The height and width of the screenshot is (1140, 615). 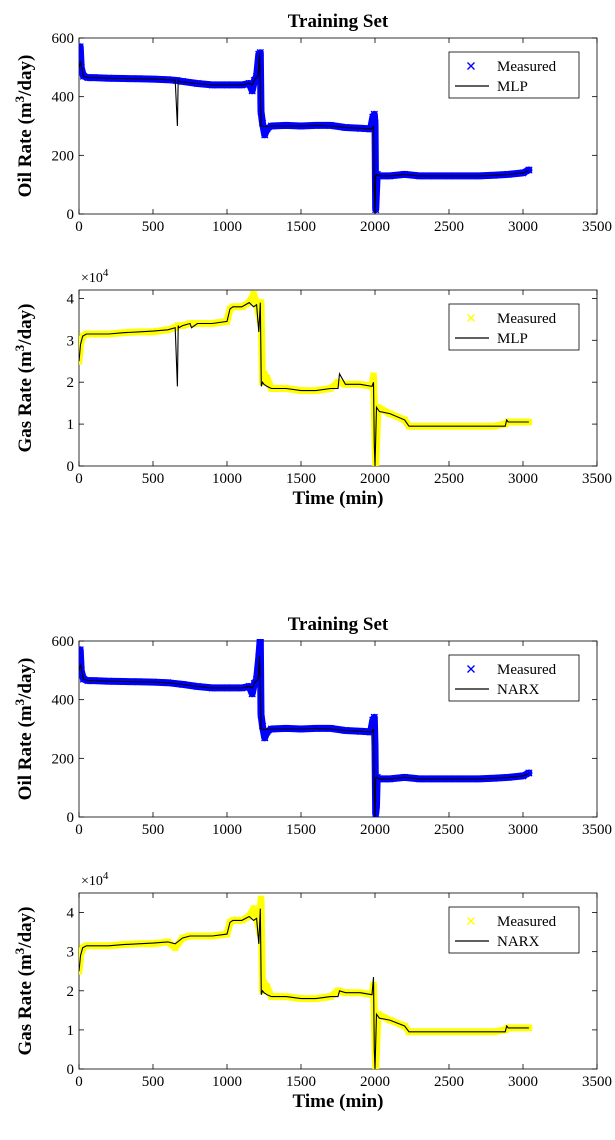 I want to click on x-axis-label: Time (min), so click(x=338, y=498).